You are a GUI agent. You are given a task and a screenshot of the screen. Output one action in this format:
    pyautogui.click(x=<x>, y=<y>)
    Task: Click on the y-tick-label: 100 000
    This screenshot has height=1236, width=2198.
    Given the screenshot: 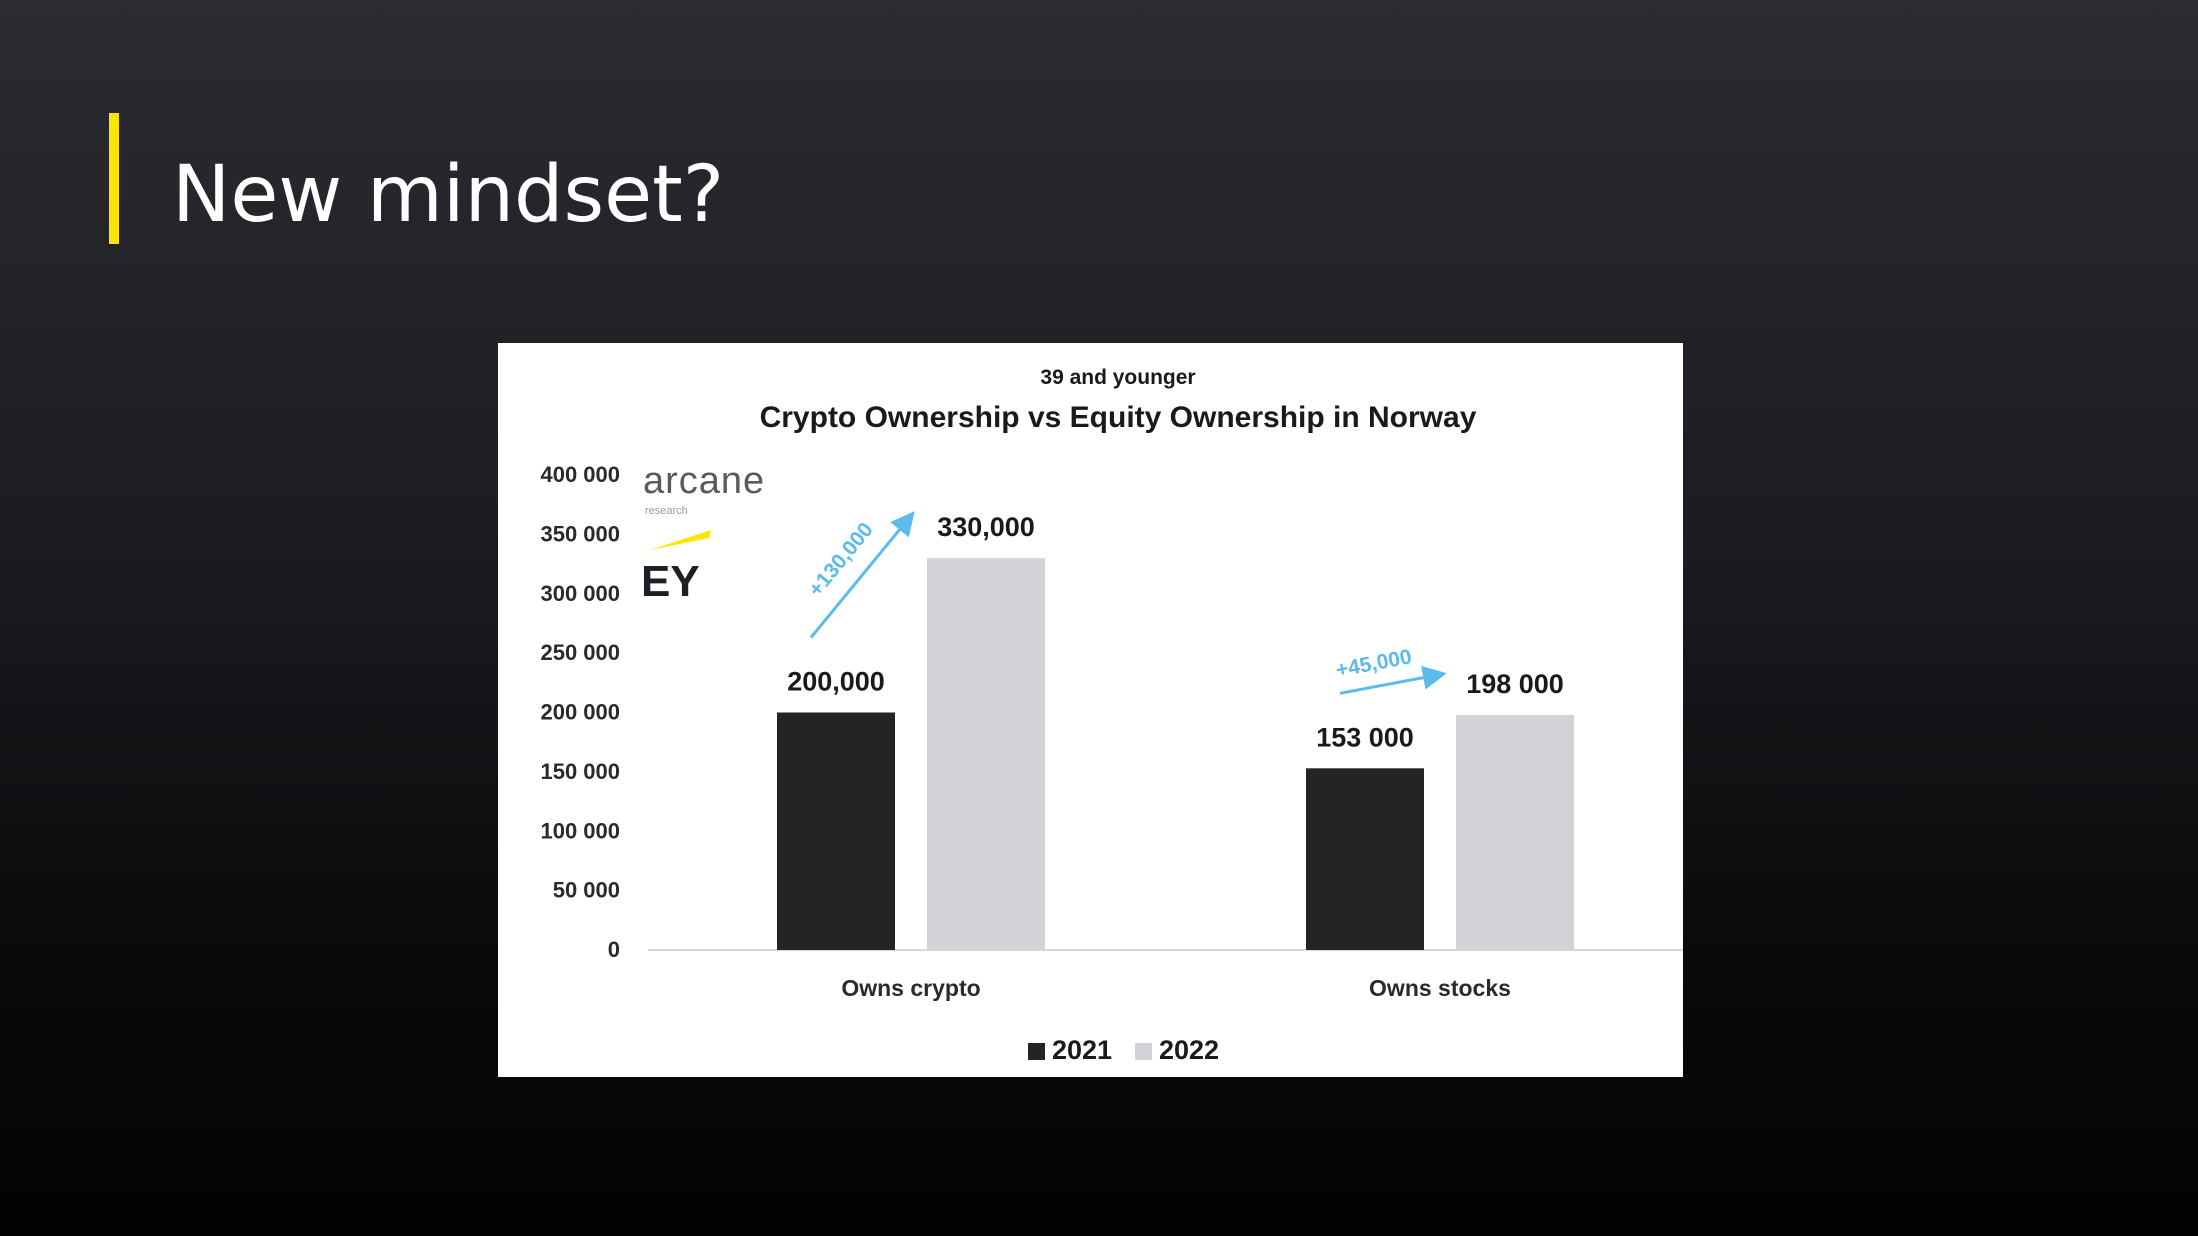 What is the action you would take?
    pyautogui.click(x=580, y=830)
    